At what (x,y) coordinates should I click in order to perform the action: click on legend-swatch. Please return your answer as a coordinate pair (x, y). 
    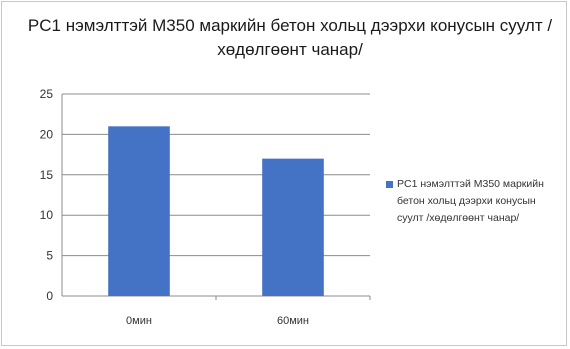
    Looking at the image, I should click on (389, 184).